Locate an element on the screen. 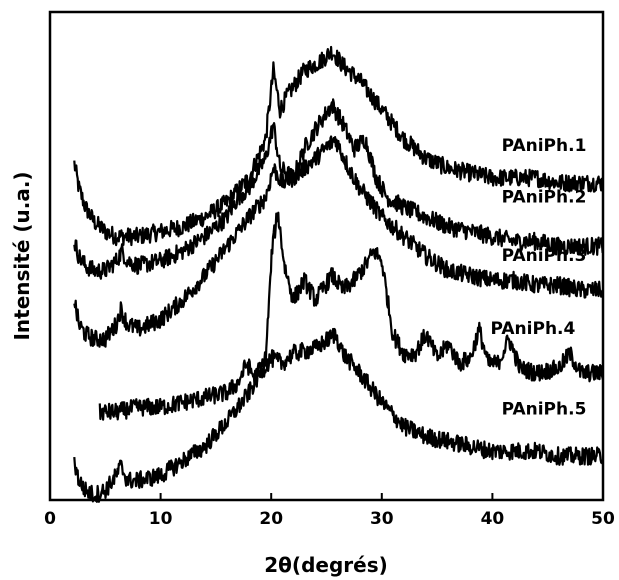  x-tick-label-20: 20 is located at coordinates (271, 519).